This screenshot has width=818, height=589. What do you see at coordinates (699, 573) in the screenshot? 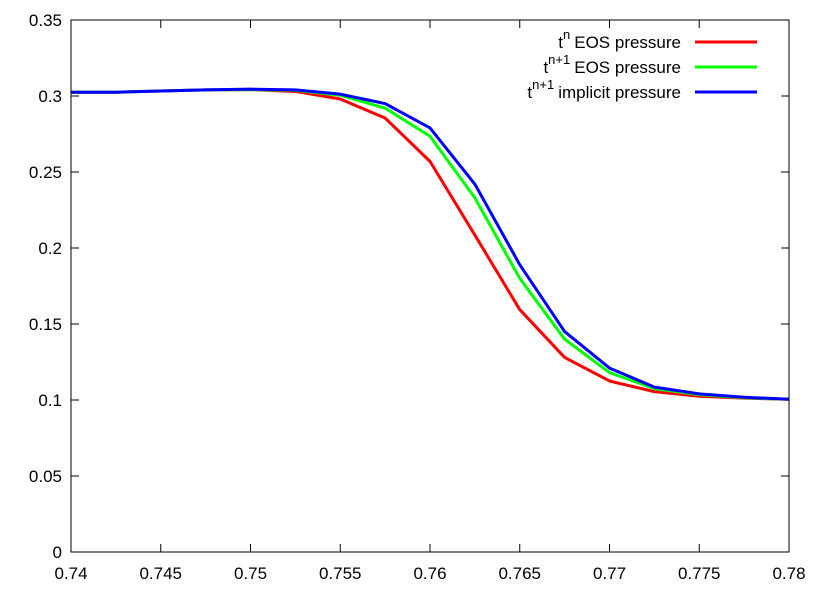
I see `x-tick-label: 0.775` at bounding box center [699, 573].